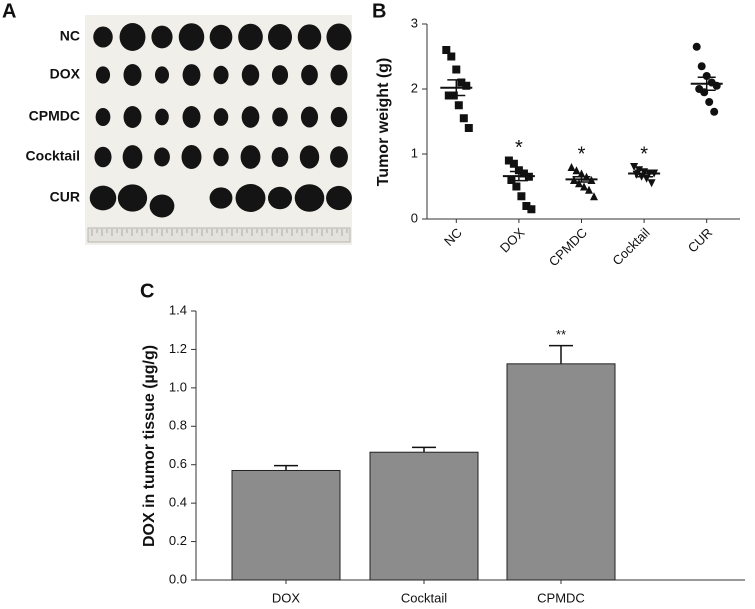 The height and width of the screenshot is (609, 755). I want to click on y-tick-label: 0.0, so click(178, 578).